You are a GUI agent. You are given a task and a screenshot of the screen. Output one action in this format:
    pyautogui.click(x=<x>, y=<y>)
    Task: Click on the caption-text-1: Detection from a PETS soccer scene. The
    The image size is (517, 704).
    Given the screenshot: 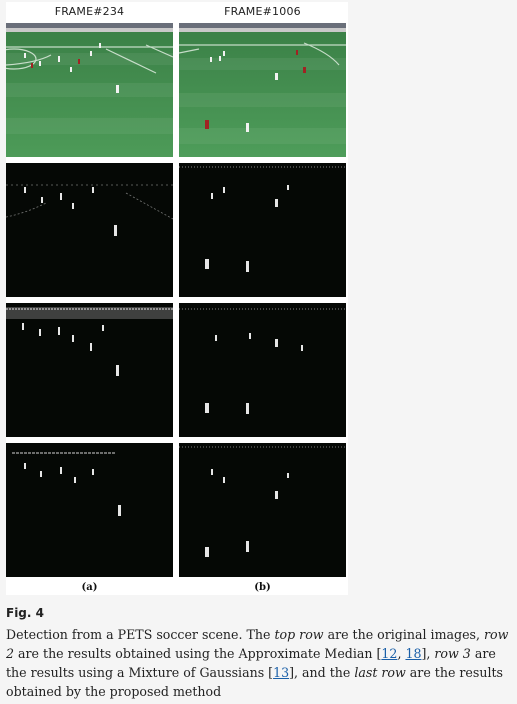 What is the action you would take?
    pyautogui.click(x=140, y=634)
    